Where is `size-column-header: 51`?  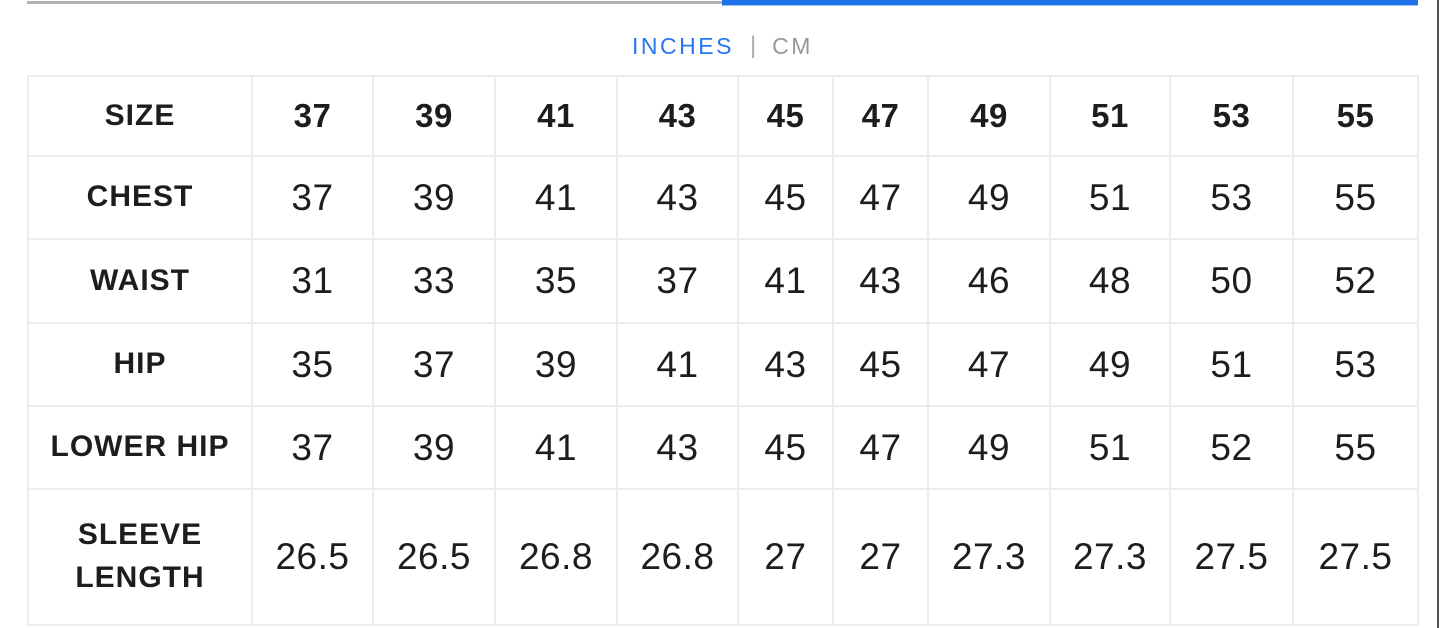 size-column-header: 51 is located at coordinates (1110, 116).